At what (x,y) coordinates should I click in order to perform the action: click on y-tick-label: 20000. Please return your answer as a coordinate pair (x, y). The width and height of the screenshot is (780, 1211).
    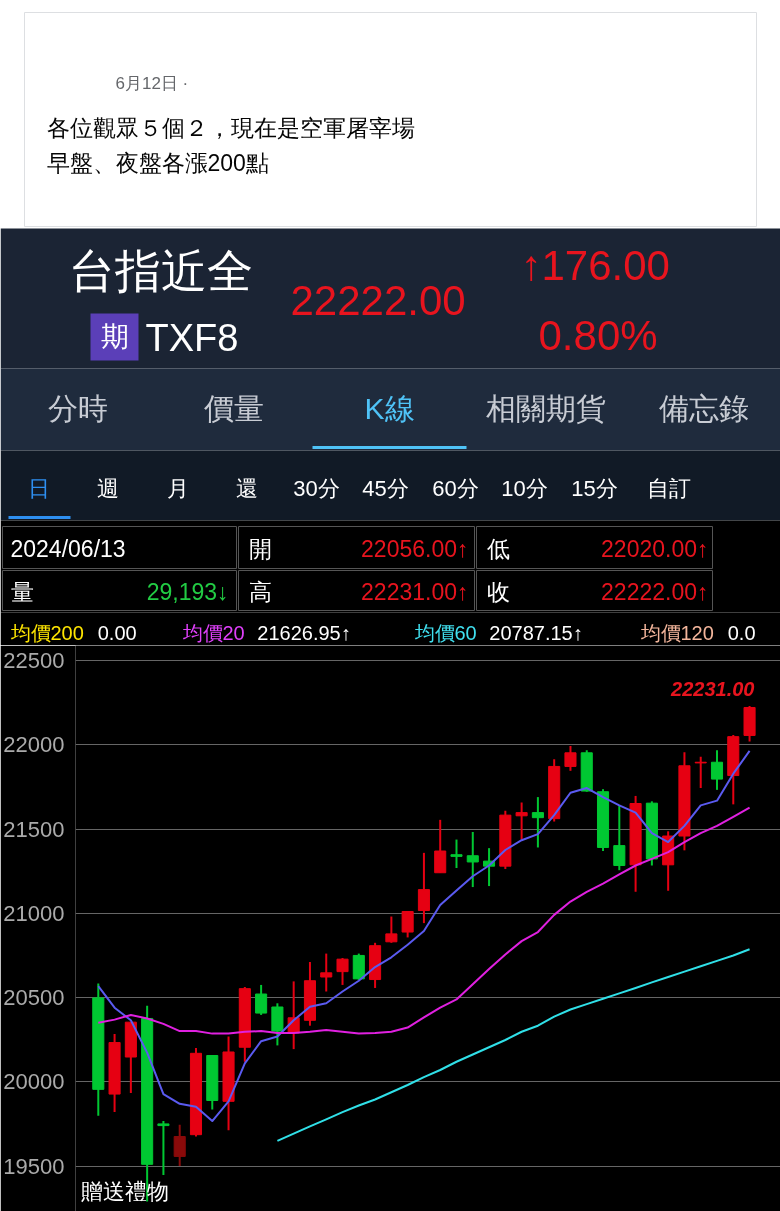
    Looking at the image, I should click on (34, 1082).